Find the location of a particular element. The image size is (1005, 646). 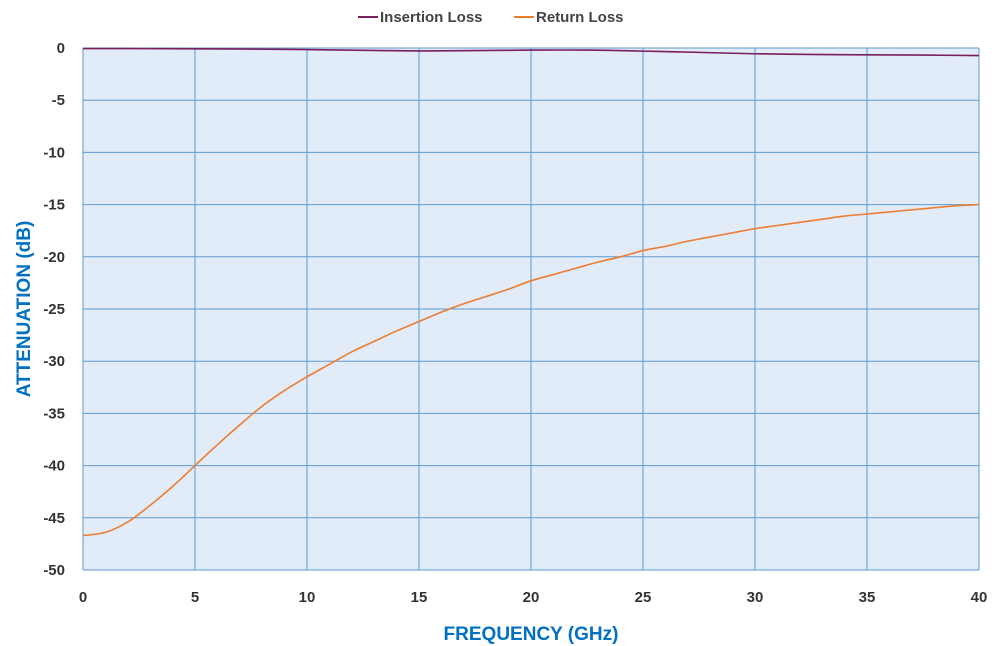

x-tick-label: 15 is located at coordinates (419, 597).